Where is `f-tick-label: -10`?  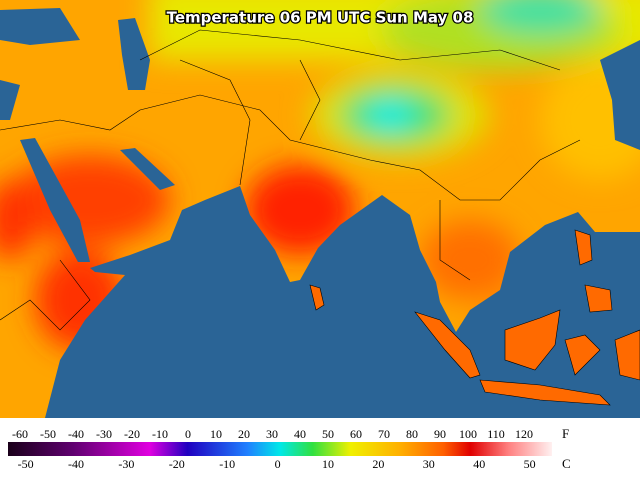 f-tick-label: -10 is located at coordinates (160, 434).